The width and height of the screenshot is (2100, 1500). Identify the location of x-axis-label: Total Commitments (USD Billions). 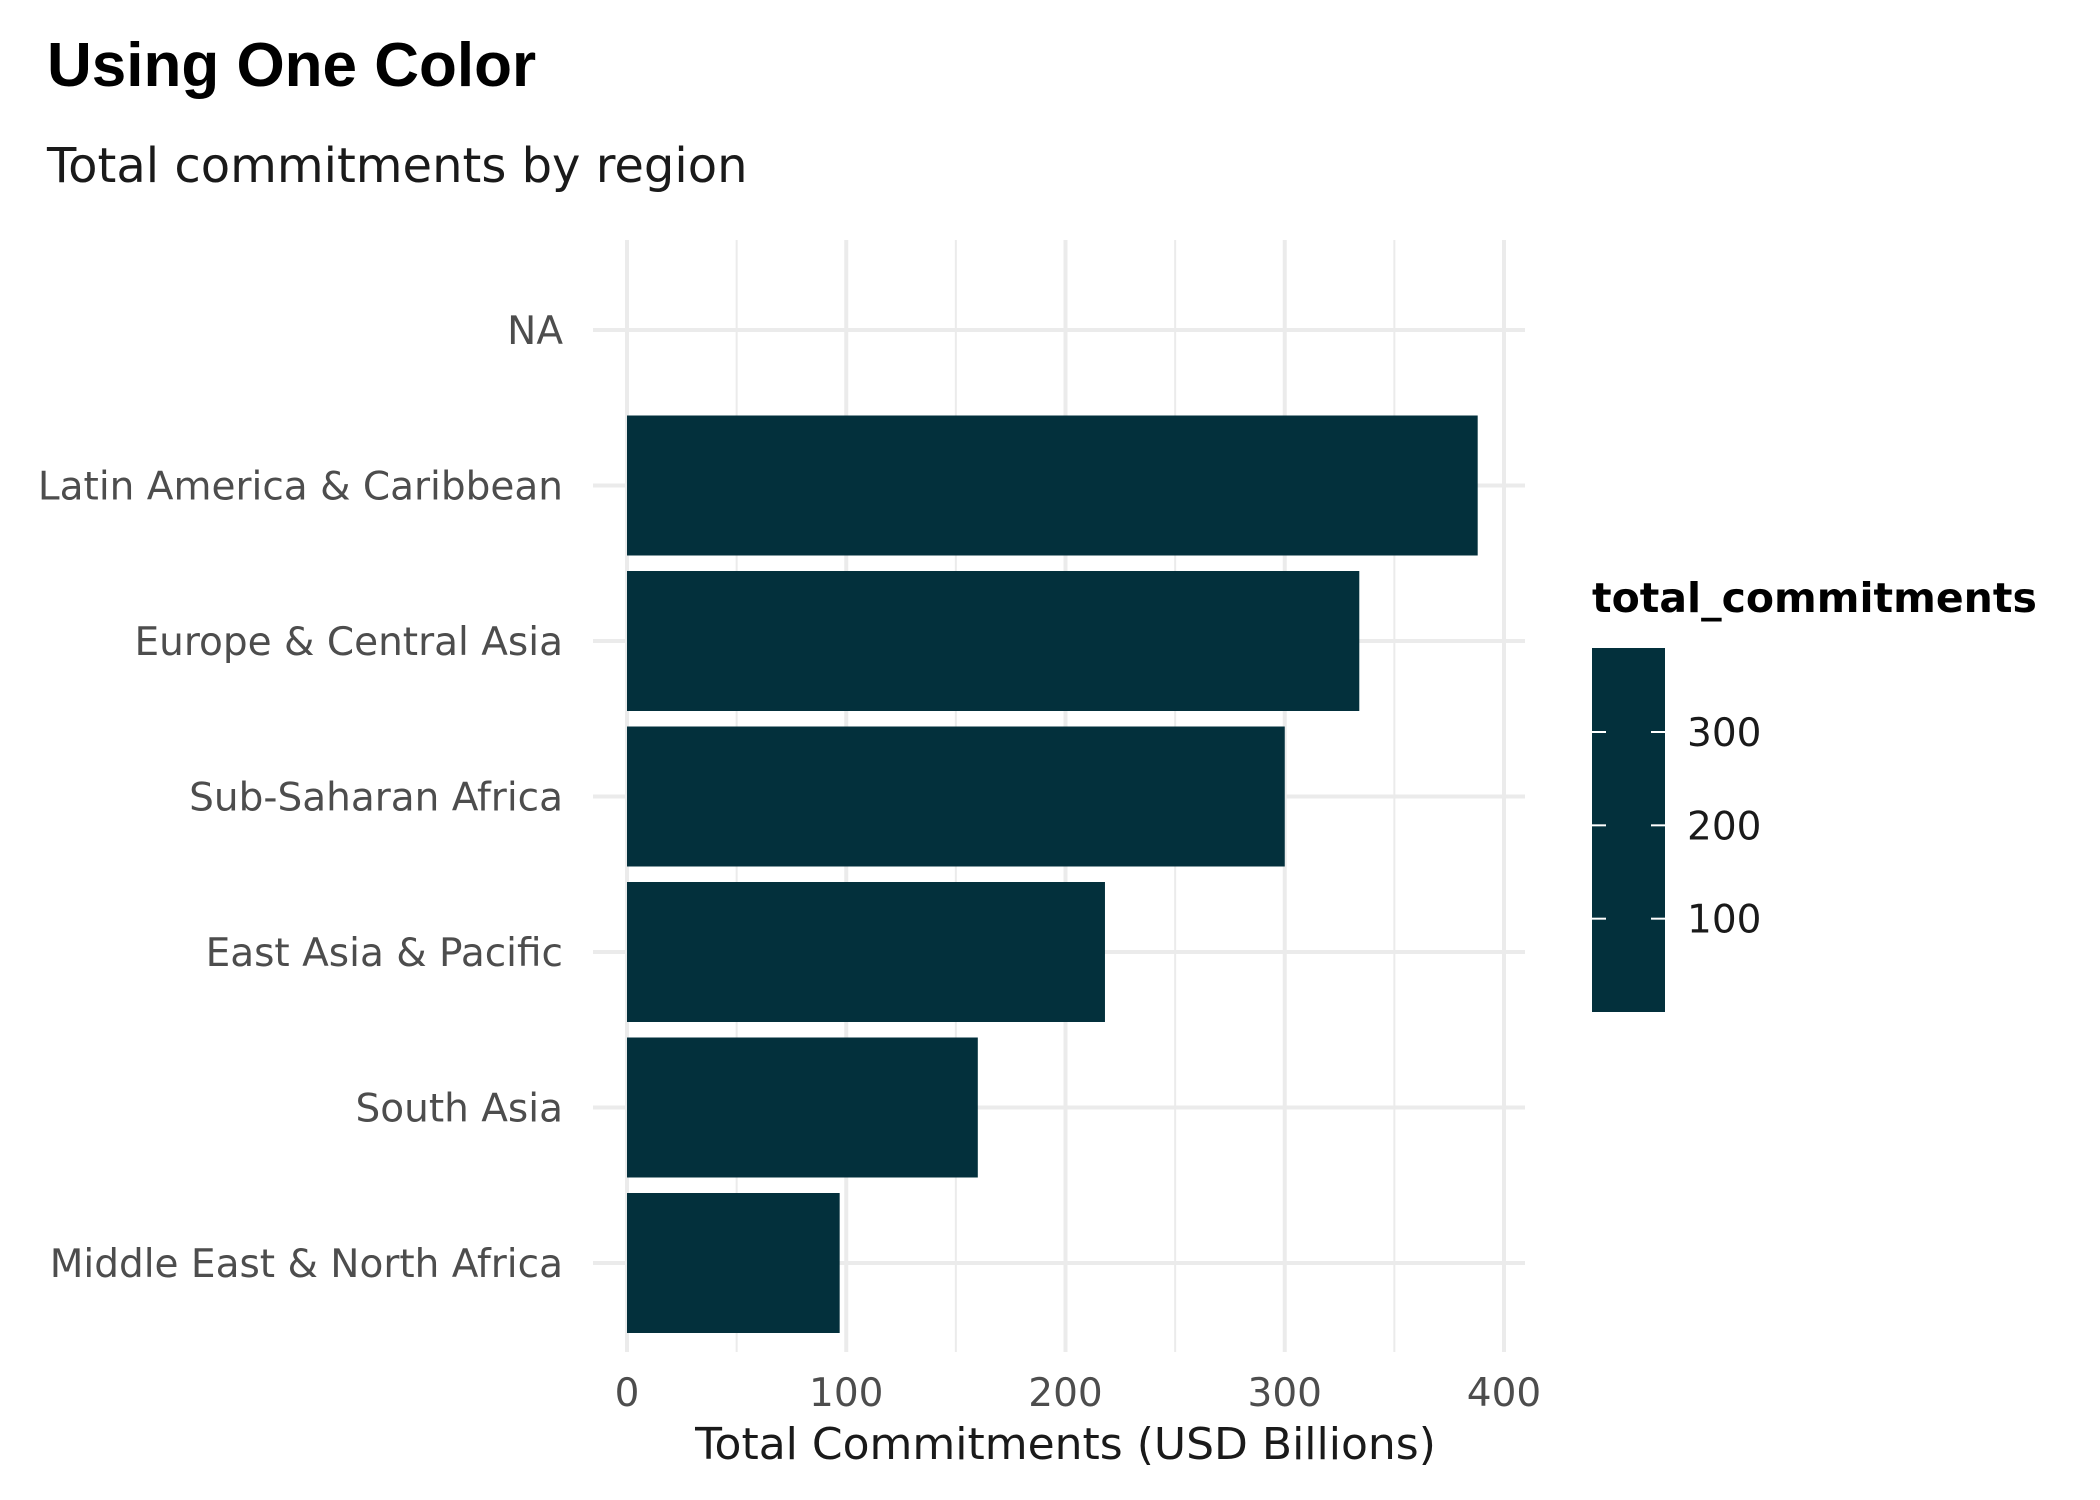
(1065, 1444).